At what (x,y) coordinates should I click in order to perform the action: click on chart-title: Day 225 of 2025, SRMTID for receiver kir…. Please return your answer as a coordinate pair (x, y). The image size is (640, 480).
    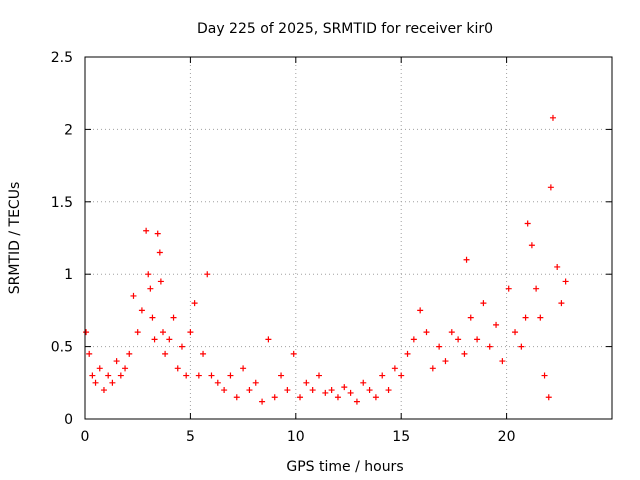
    Looking at the image, I should click on (345, 29).